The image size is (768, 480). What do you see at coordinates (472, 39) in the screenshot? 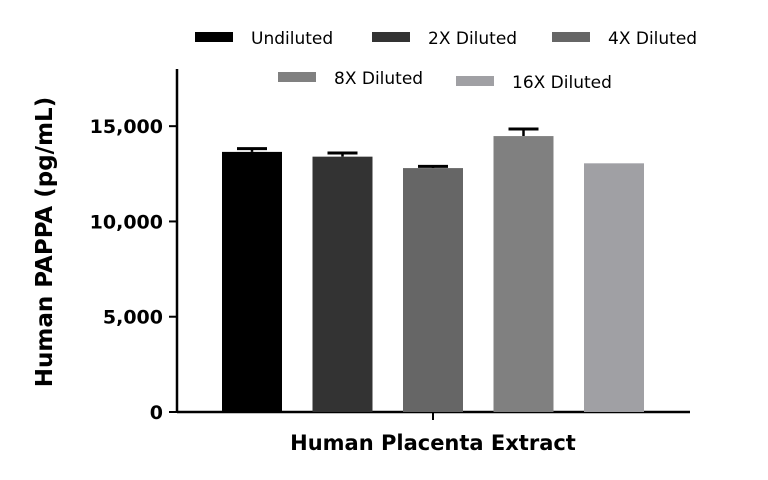
I see `legend-label: 2X Diluted` at bounding box center [472, 39].